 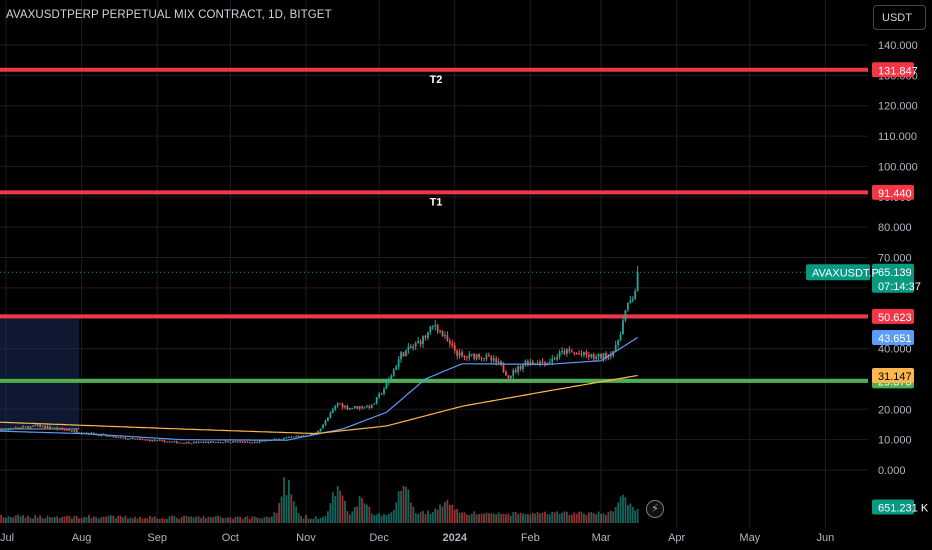 I want to click on time-tick-label: Jun, so click(x=826, y=538).